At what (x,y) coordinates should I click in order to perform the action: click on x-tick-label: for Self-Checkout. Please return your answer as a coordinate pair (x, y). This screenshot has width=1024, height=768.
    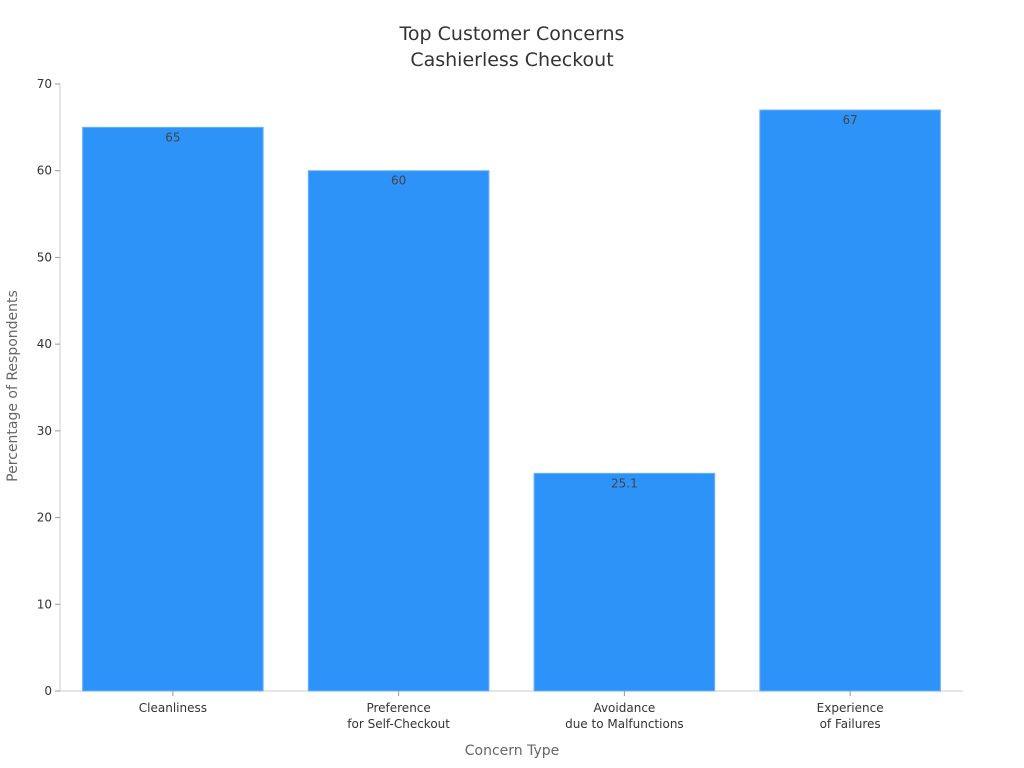
    Looking at the image, I should click on (398, 724).